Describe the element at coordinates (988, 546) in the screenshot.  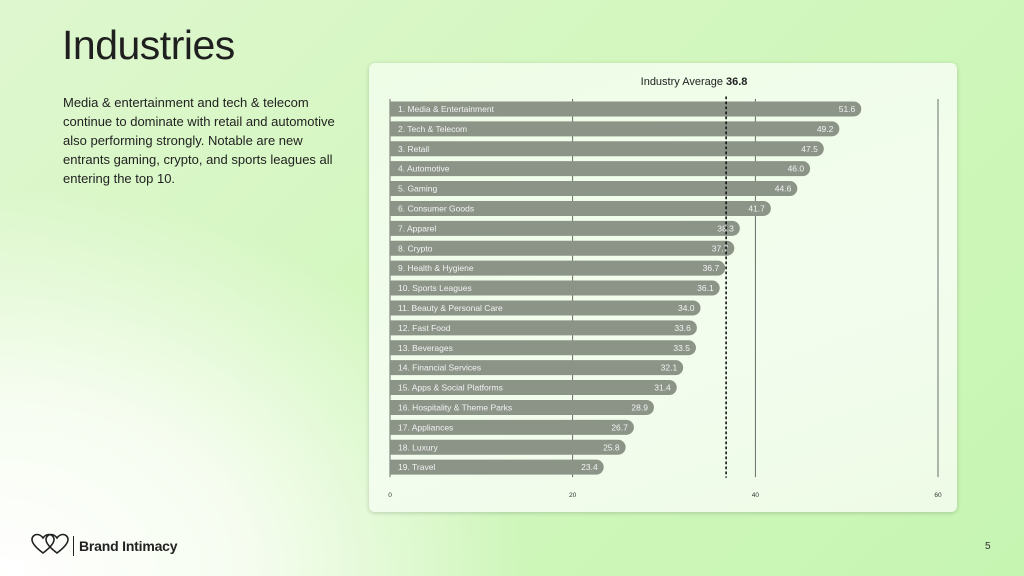
I see `page-number: 5` at that location.